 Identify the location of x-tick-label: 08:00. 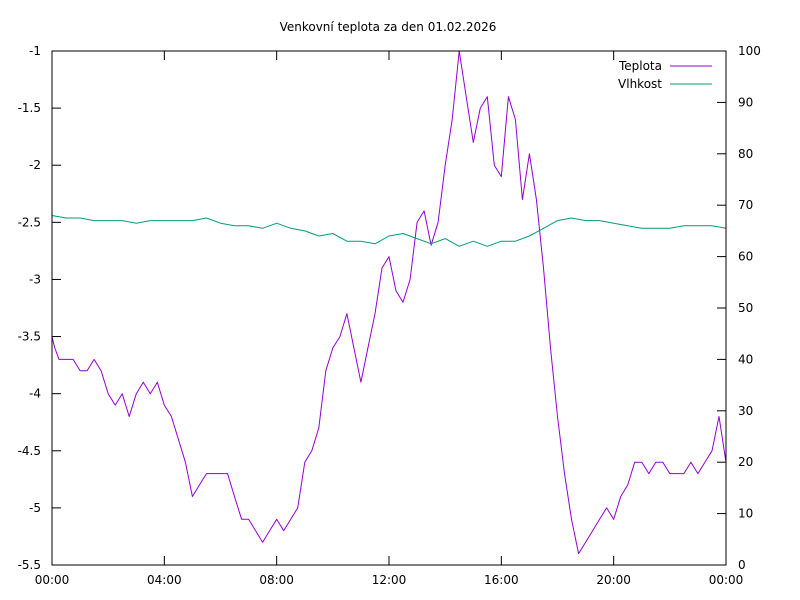
(276, 580).